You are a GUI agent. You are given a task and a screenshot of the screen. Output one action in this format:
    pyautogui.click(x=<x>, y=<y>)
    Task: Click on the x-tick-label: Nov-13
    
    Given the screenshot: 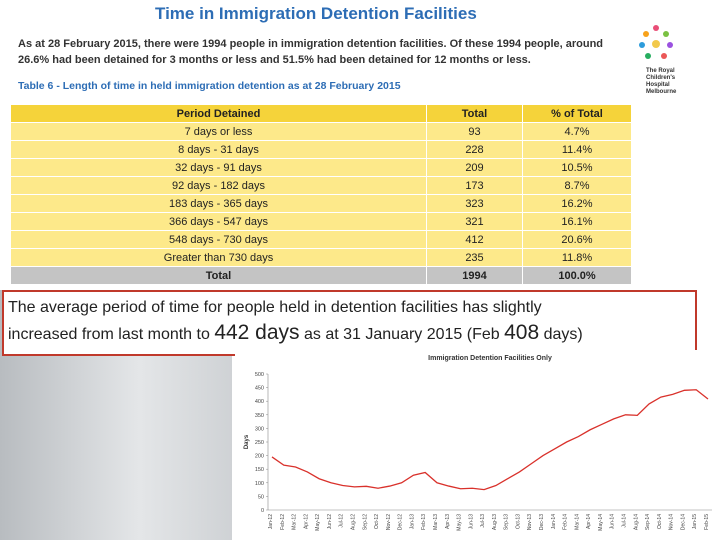 What is the action you would take?
    pyautogui.click(x=530, y=522)
    